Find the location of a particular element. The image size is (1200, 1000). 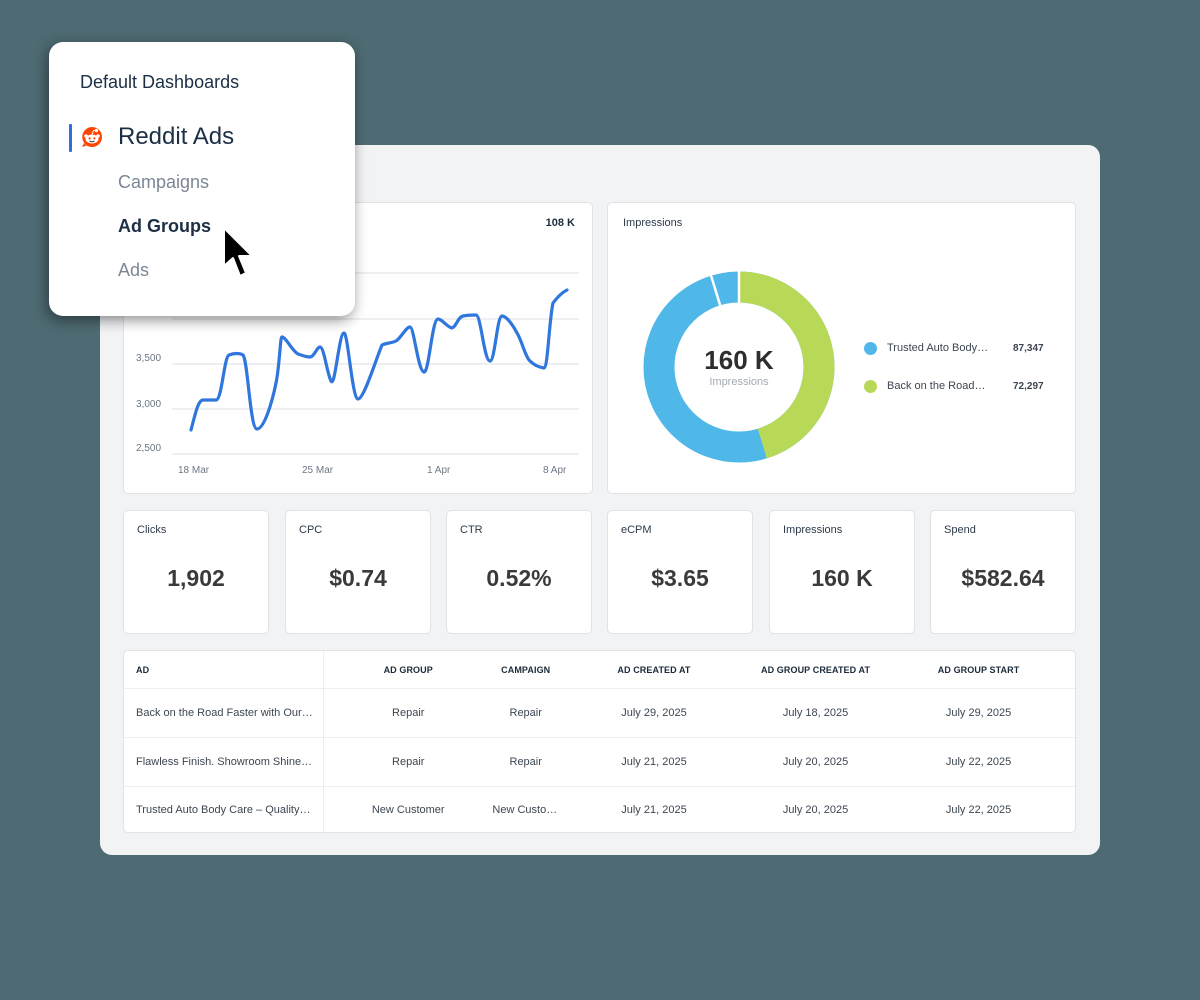

menu-item-ads: Ads is located at coordinates (134, 270).